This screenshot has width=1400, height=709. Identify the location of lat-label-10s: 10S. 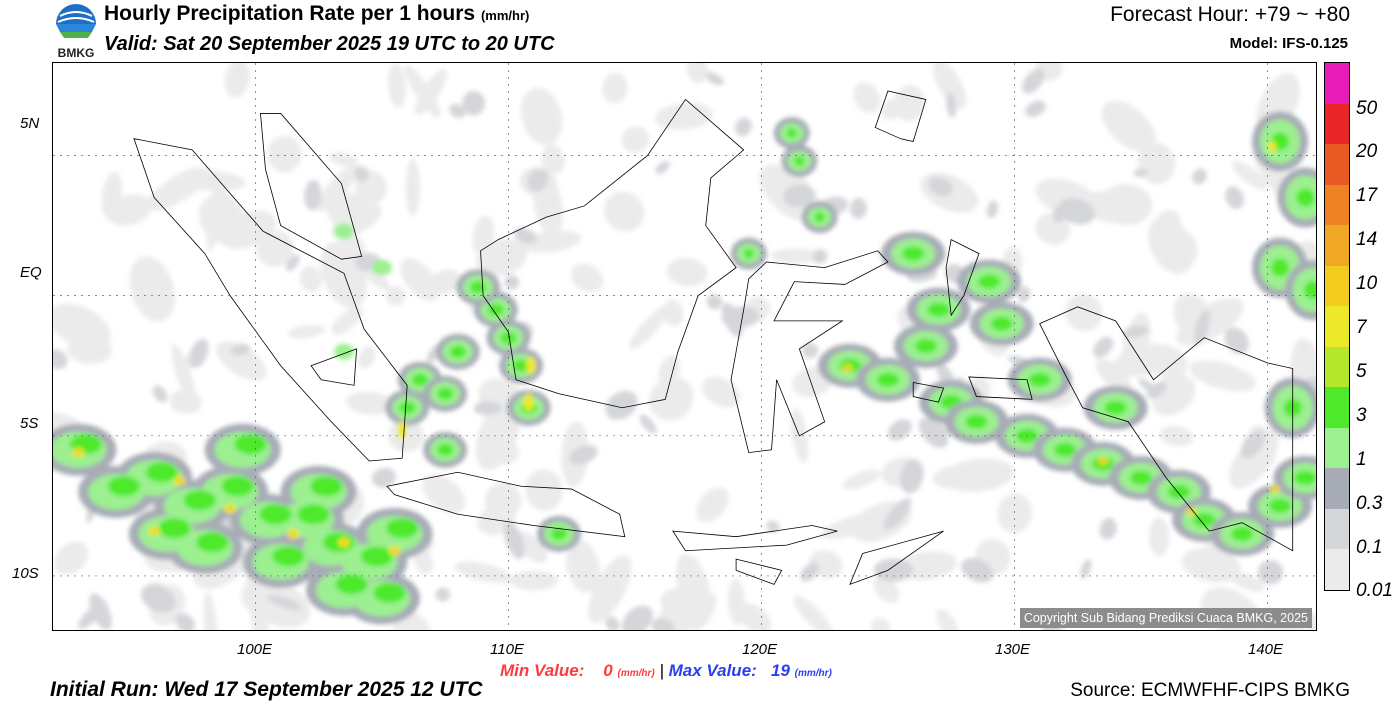
(25, 573).